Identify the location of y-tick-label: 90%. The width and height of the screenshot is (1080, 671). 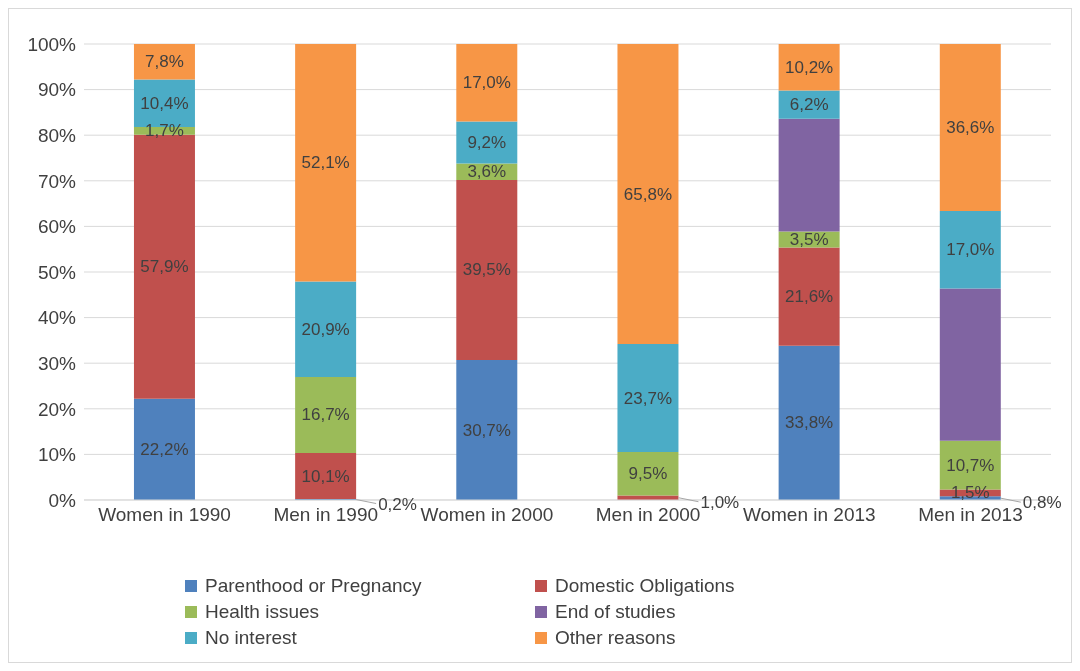
(57, 90).